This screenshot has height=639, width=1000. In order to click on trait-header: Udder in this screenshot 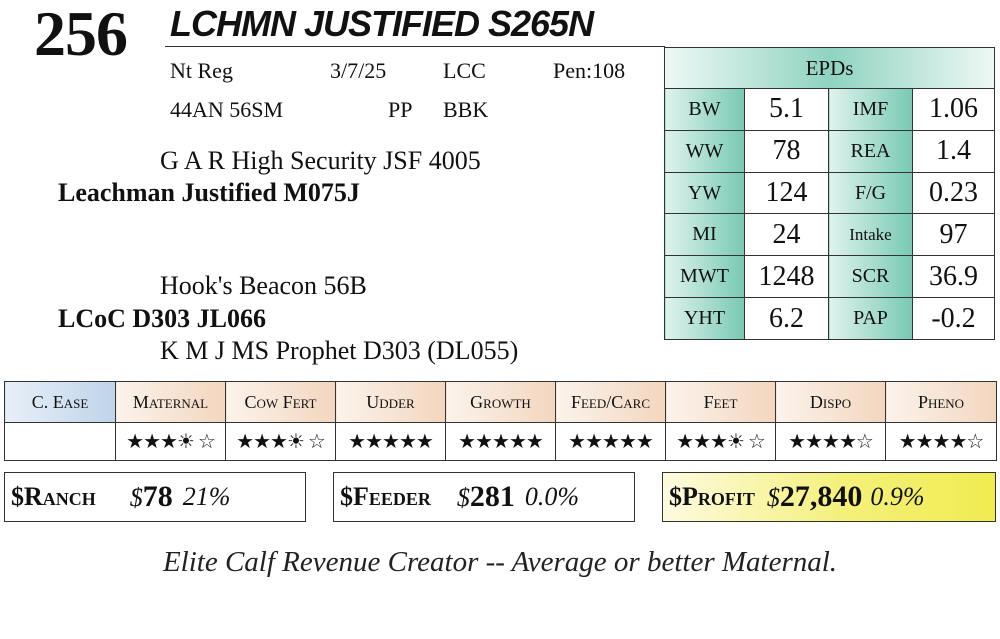, I will do `click(390, 402)`.